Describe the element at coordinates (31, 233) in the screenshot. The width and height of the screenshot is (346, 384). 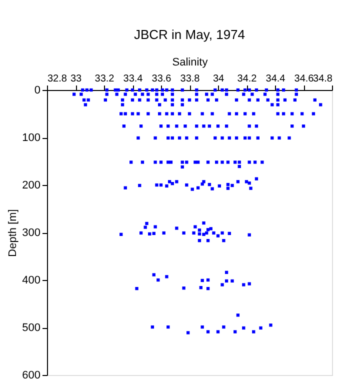
I see `y-tick-label: 300` at that location.